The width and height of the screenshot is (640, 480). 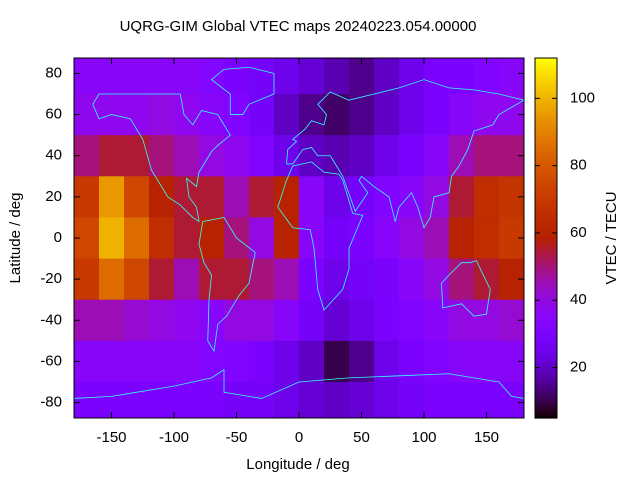 I want to click on y-tick-label: -60, so click(x=51, y=360).